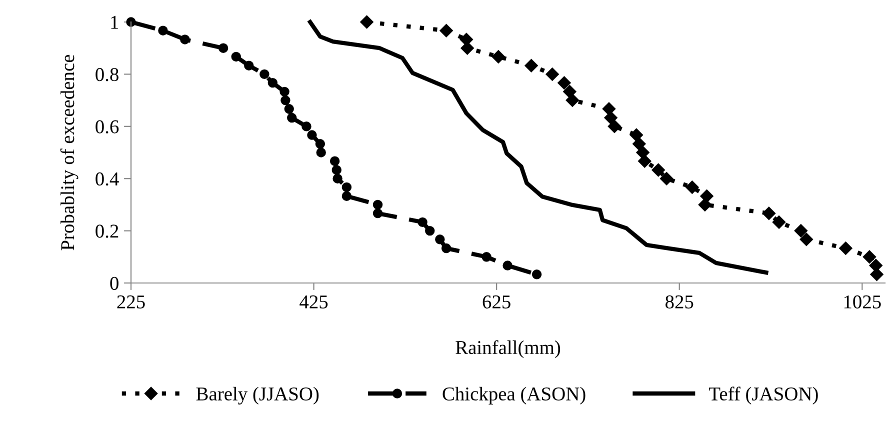  I want to click on x-tick-label: 625, so click(496, 301).